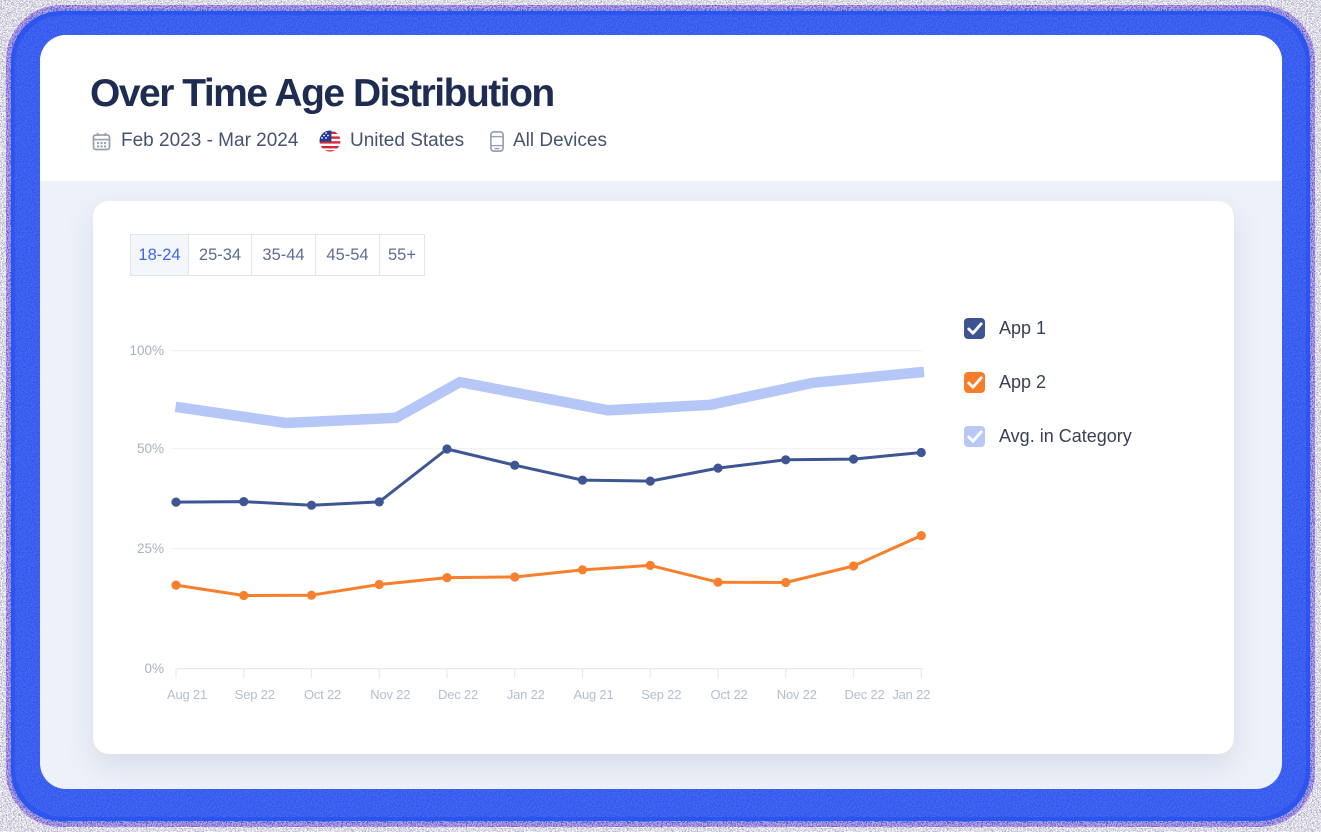 The image size is (1321, 832). What do you see at coordinates (150, 448) in the screenshot?
I see `svg-text: 50%` at bounding box center [150, 448].